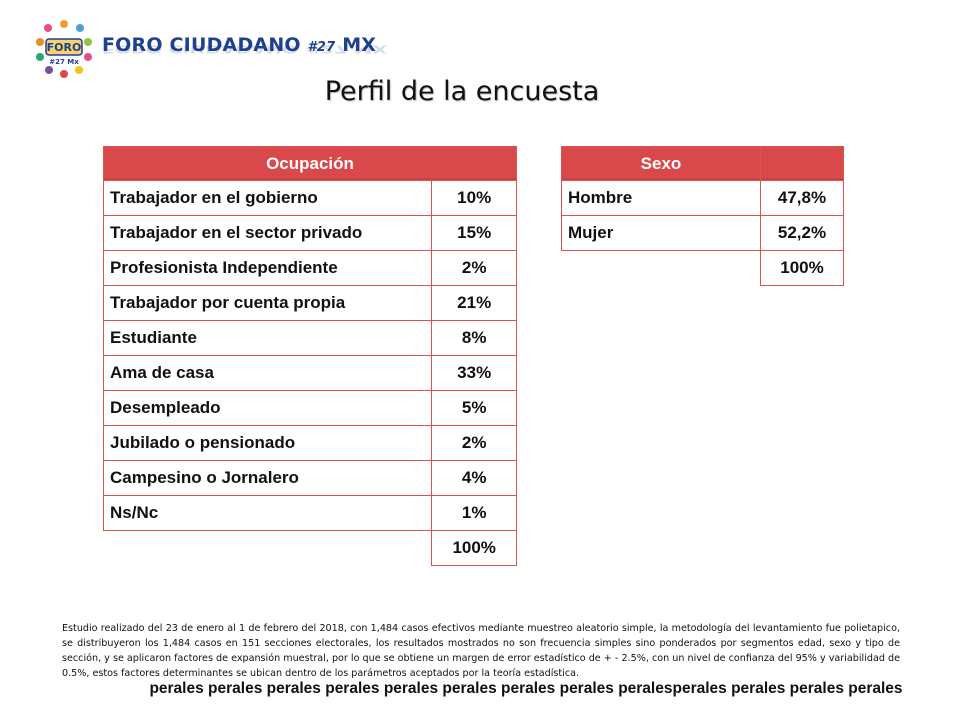 The width and height of the screenshot is (960, 720). I want to click on occupation-row: Trabajador en el gobierno 10%, so click(309, 198).